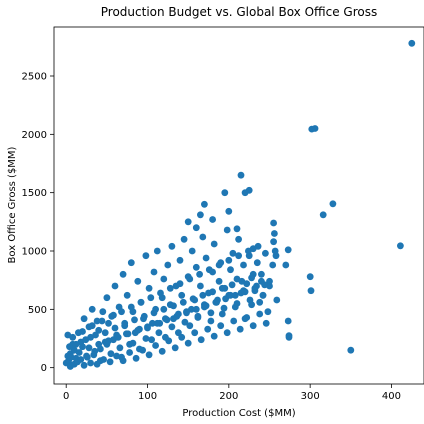 The width and height of the screenshot is (424, 424). I want to click on y-tick-label: 500, so click(37, 310).